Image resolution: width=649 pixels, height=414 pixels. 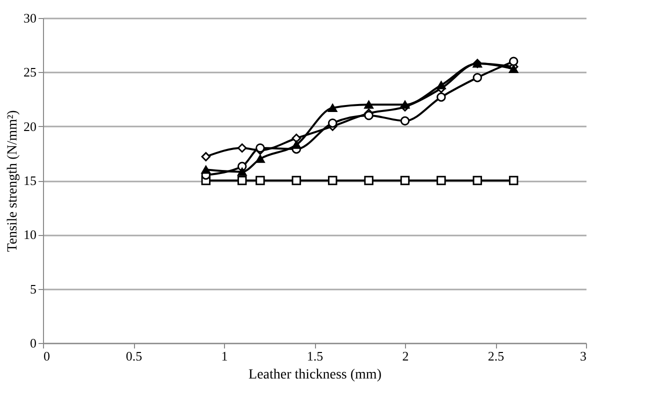 I want to click on x-tick-label: 0, so click(x=47, y=356).